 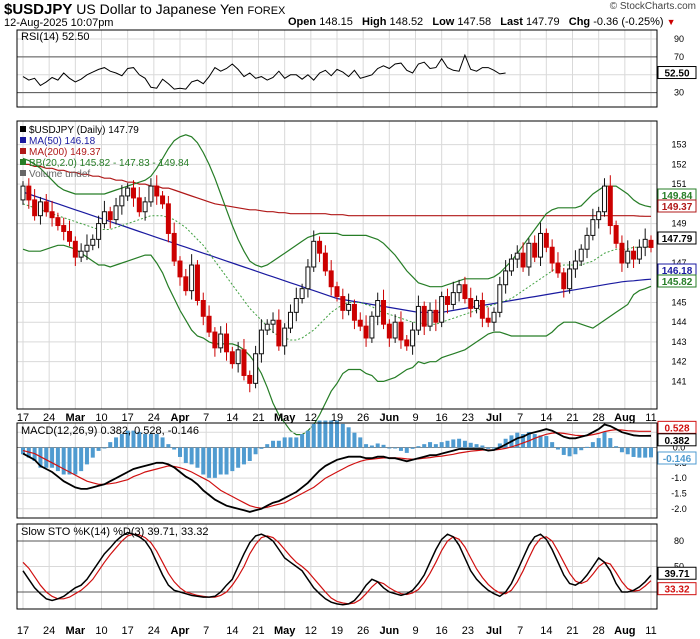 What do you see at coordinates (628, 22) in the screenshot?
I see `chg-value: -0.36 (-0.25%)` at bounding box center [628, 22].